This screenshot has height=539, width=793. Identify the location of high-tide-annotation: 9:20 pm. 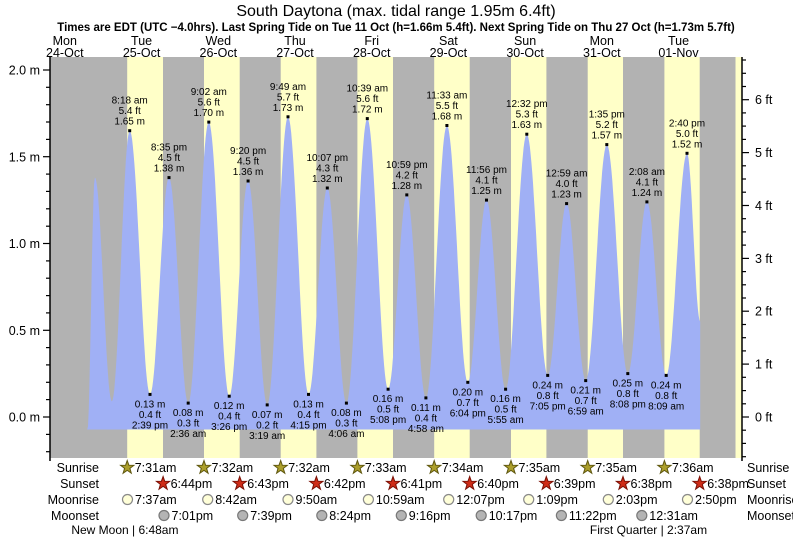
(248, 151).